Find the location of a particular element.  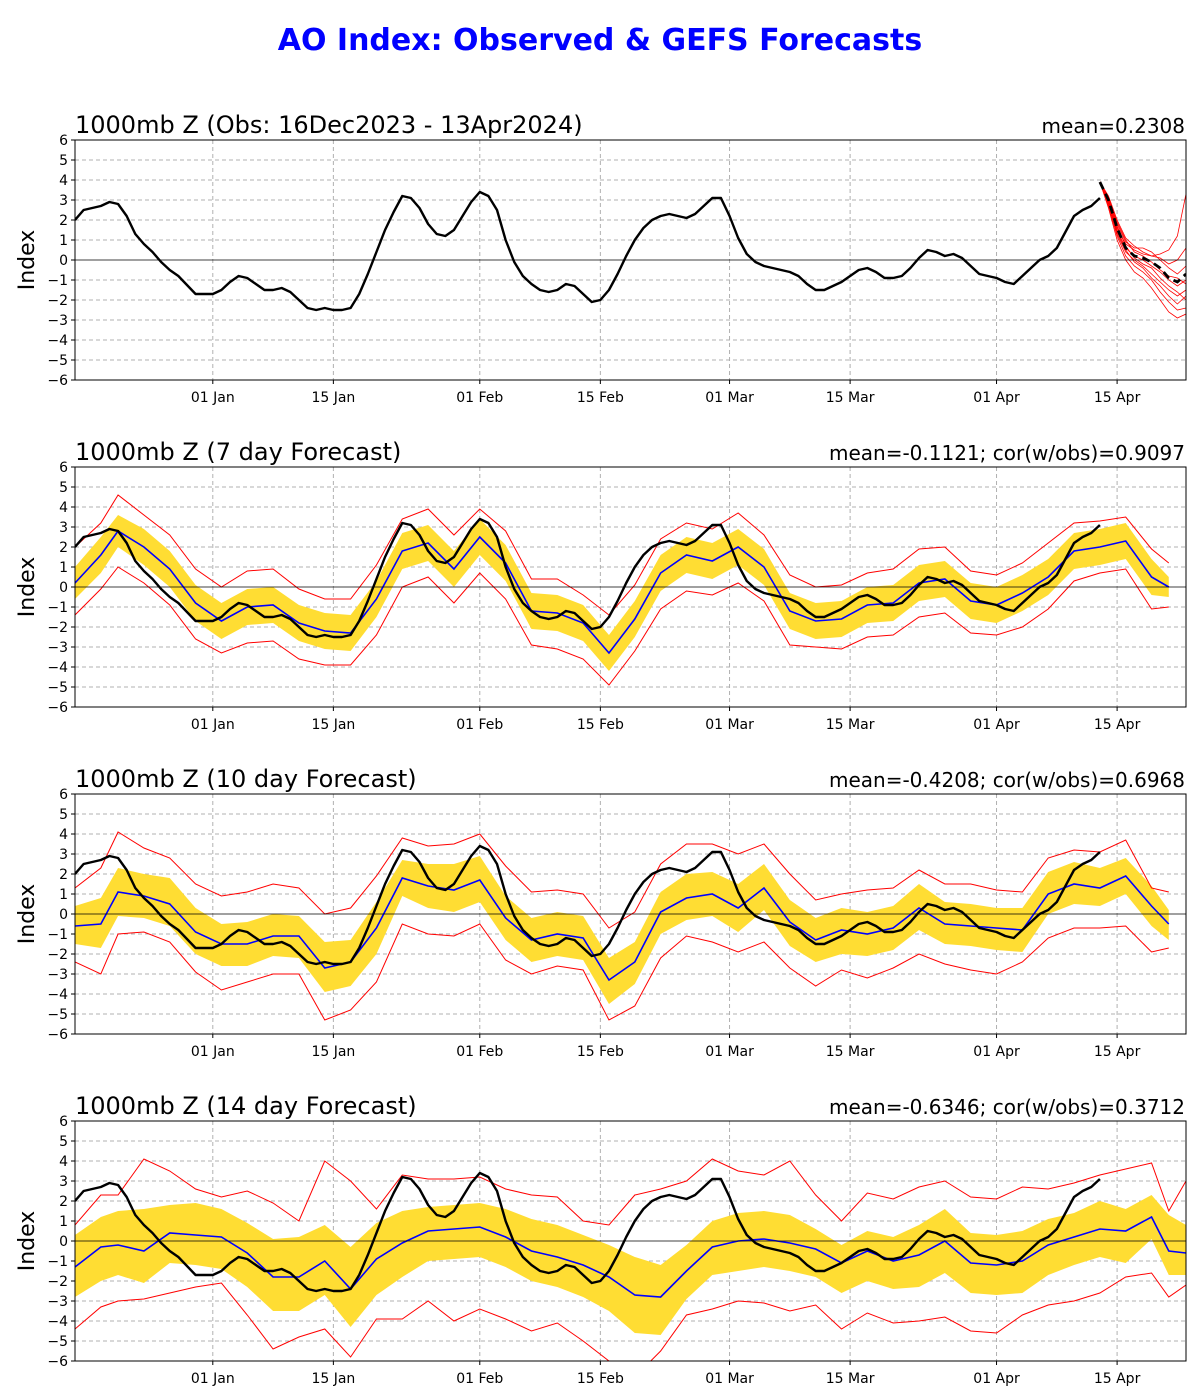

panel-stats: mean=-0.6346; cor(w/obs)=0.3712 is located at coordinates (1007, 1107).